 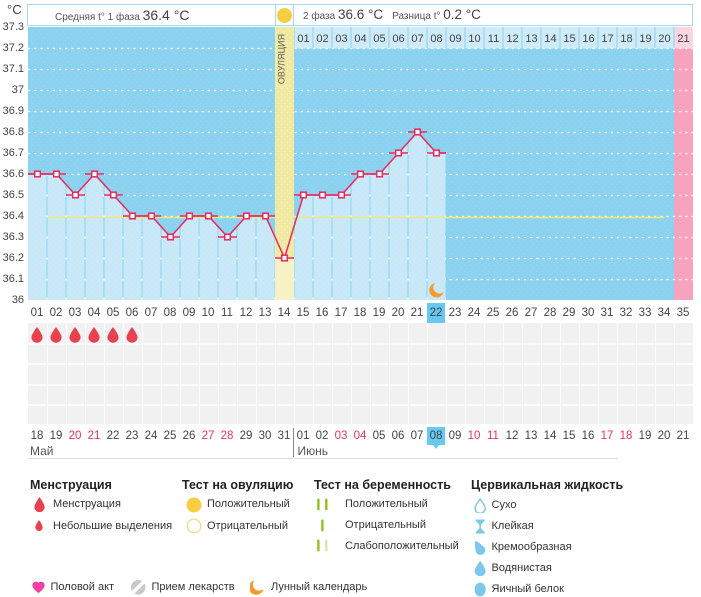 I want to click on svg-text: 14, so click(x=550, y=39).